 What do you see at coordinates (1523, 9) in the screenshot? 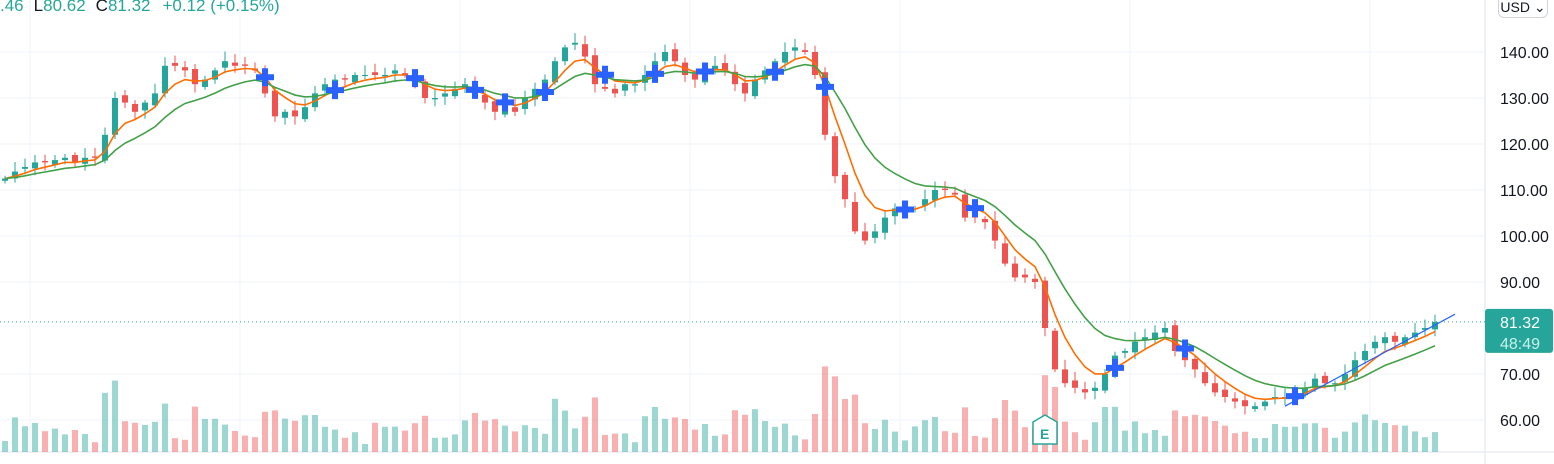
I see `currency-dropdown: USD ⌄` at bounding box center [1523, 9].